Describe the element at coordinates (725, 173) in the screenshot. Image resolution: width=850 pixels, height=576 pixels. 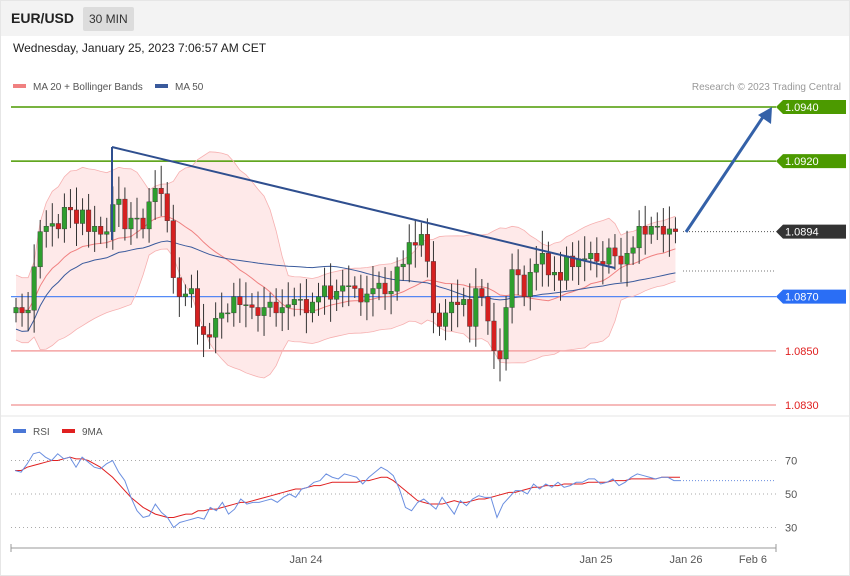
I see `forecast-arrow-line` at that location.